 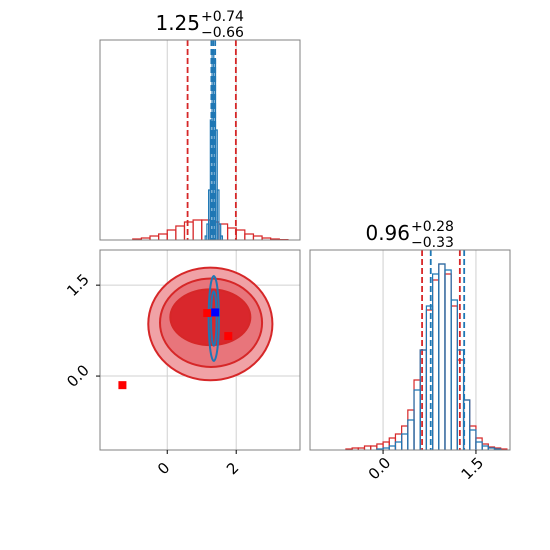 I want to click on x-tick-label: 1.5, so click(x=473, y=469).